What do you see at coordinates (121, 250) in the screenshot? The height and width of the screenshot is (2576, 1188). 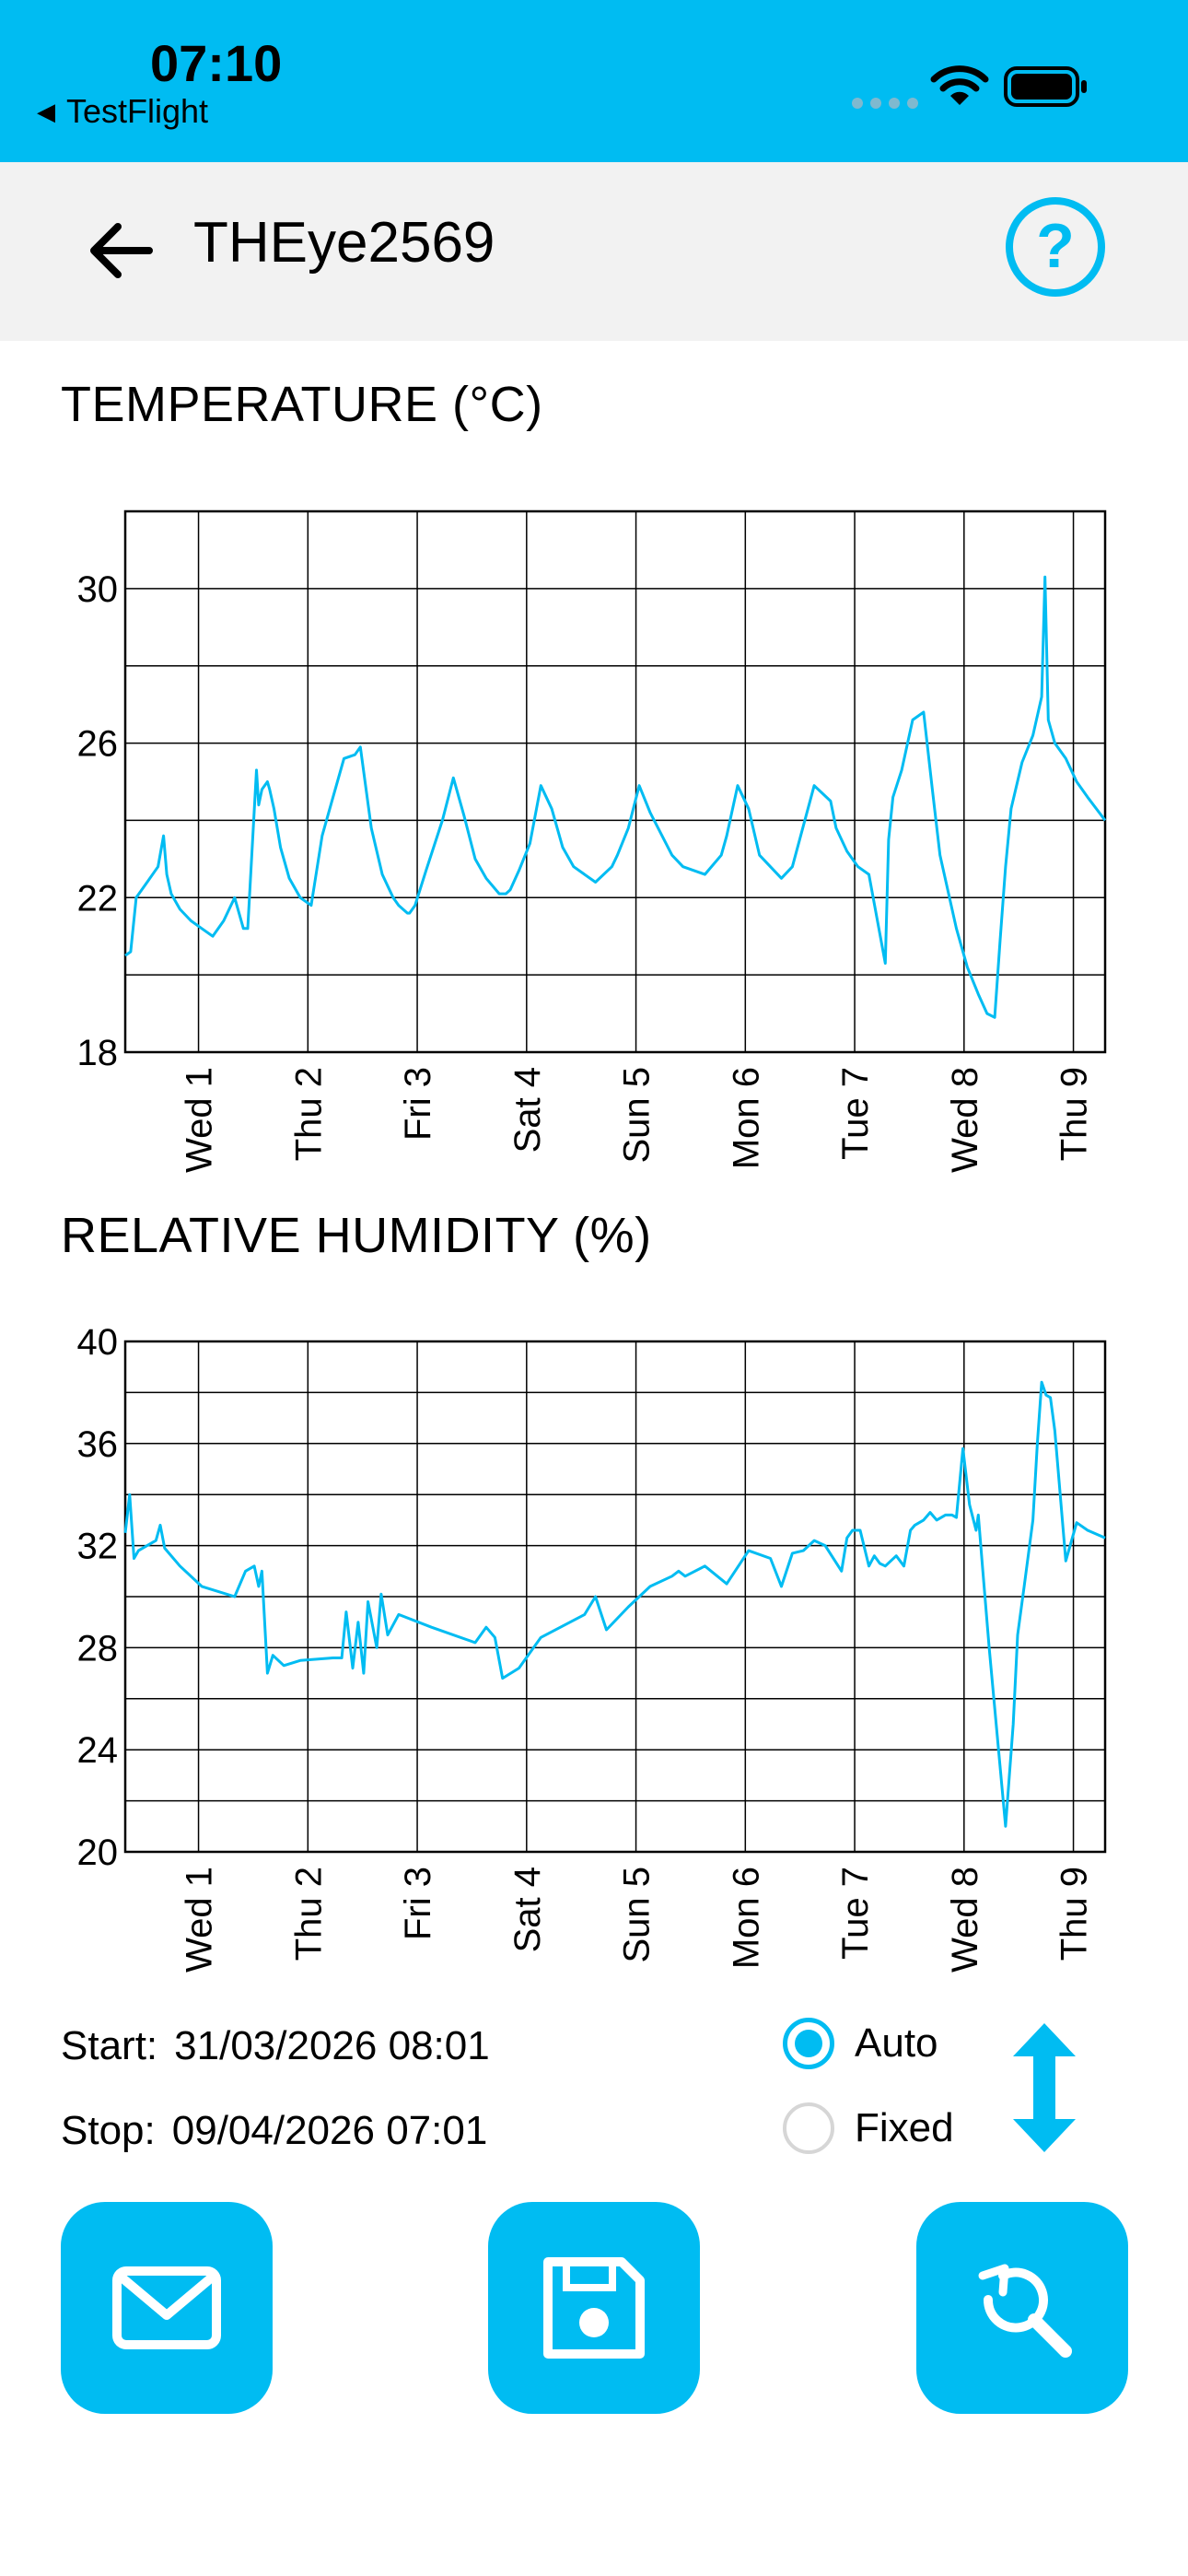 I see `arrow-left-icon` at bounding box center [121, 250].